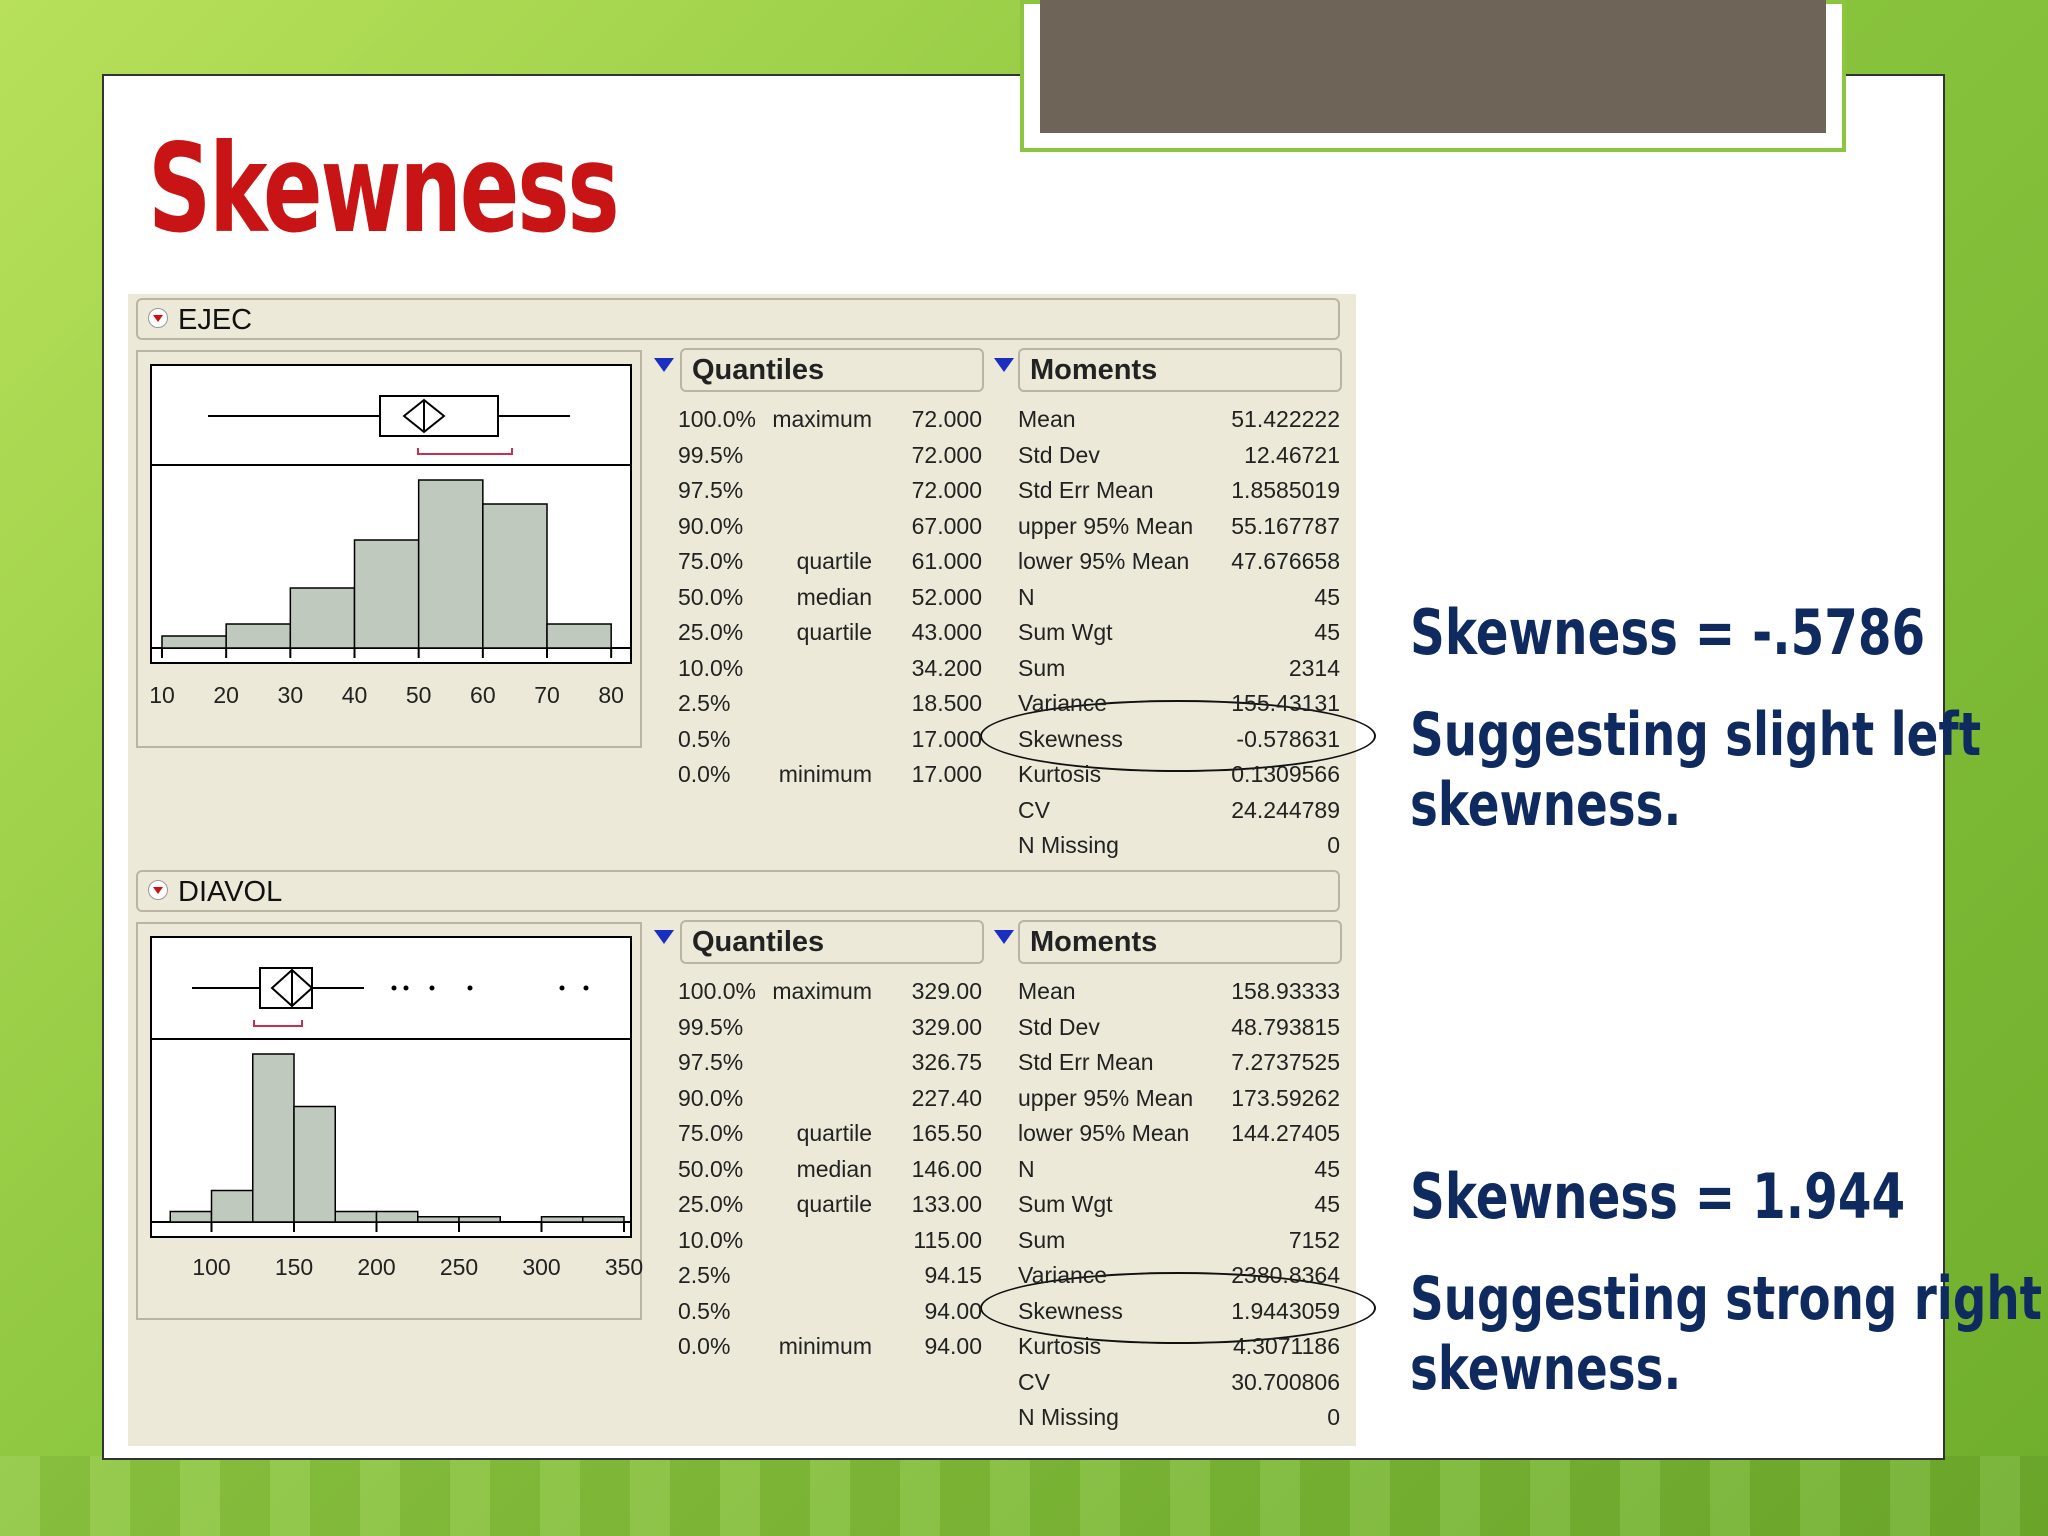 This screenshot has width=2048, height=1536. What do you see at coordinates (290, 695) in the screenshot?
I see `axis-tick-label: 30` at bounding box center [290, 695].